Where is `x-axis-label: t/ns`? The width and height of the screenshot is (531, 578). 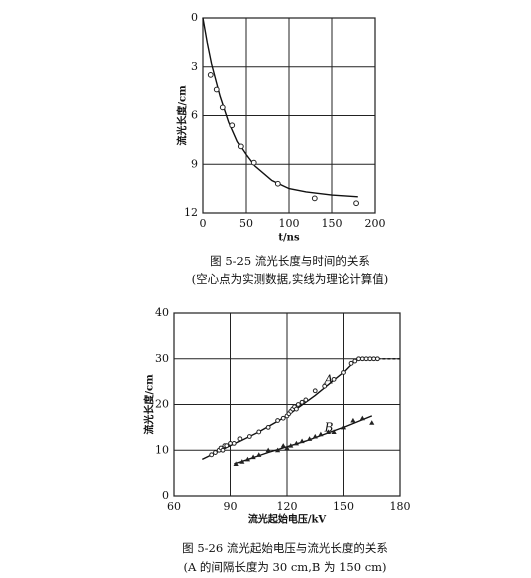
x-axis-label: t/ns is located at coordinates (289, 238).